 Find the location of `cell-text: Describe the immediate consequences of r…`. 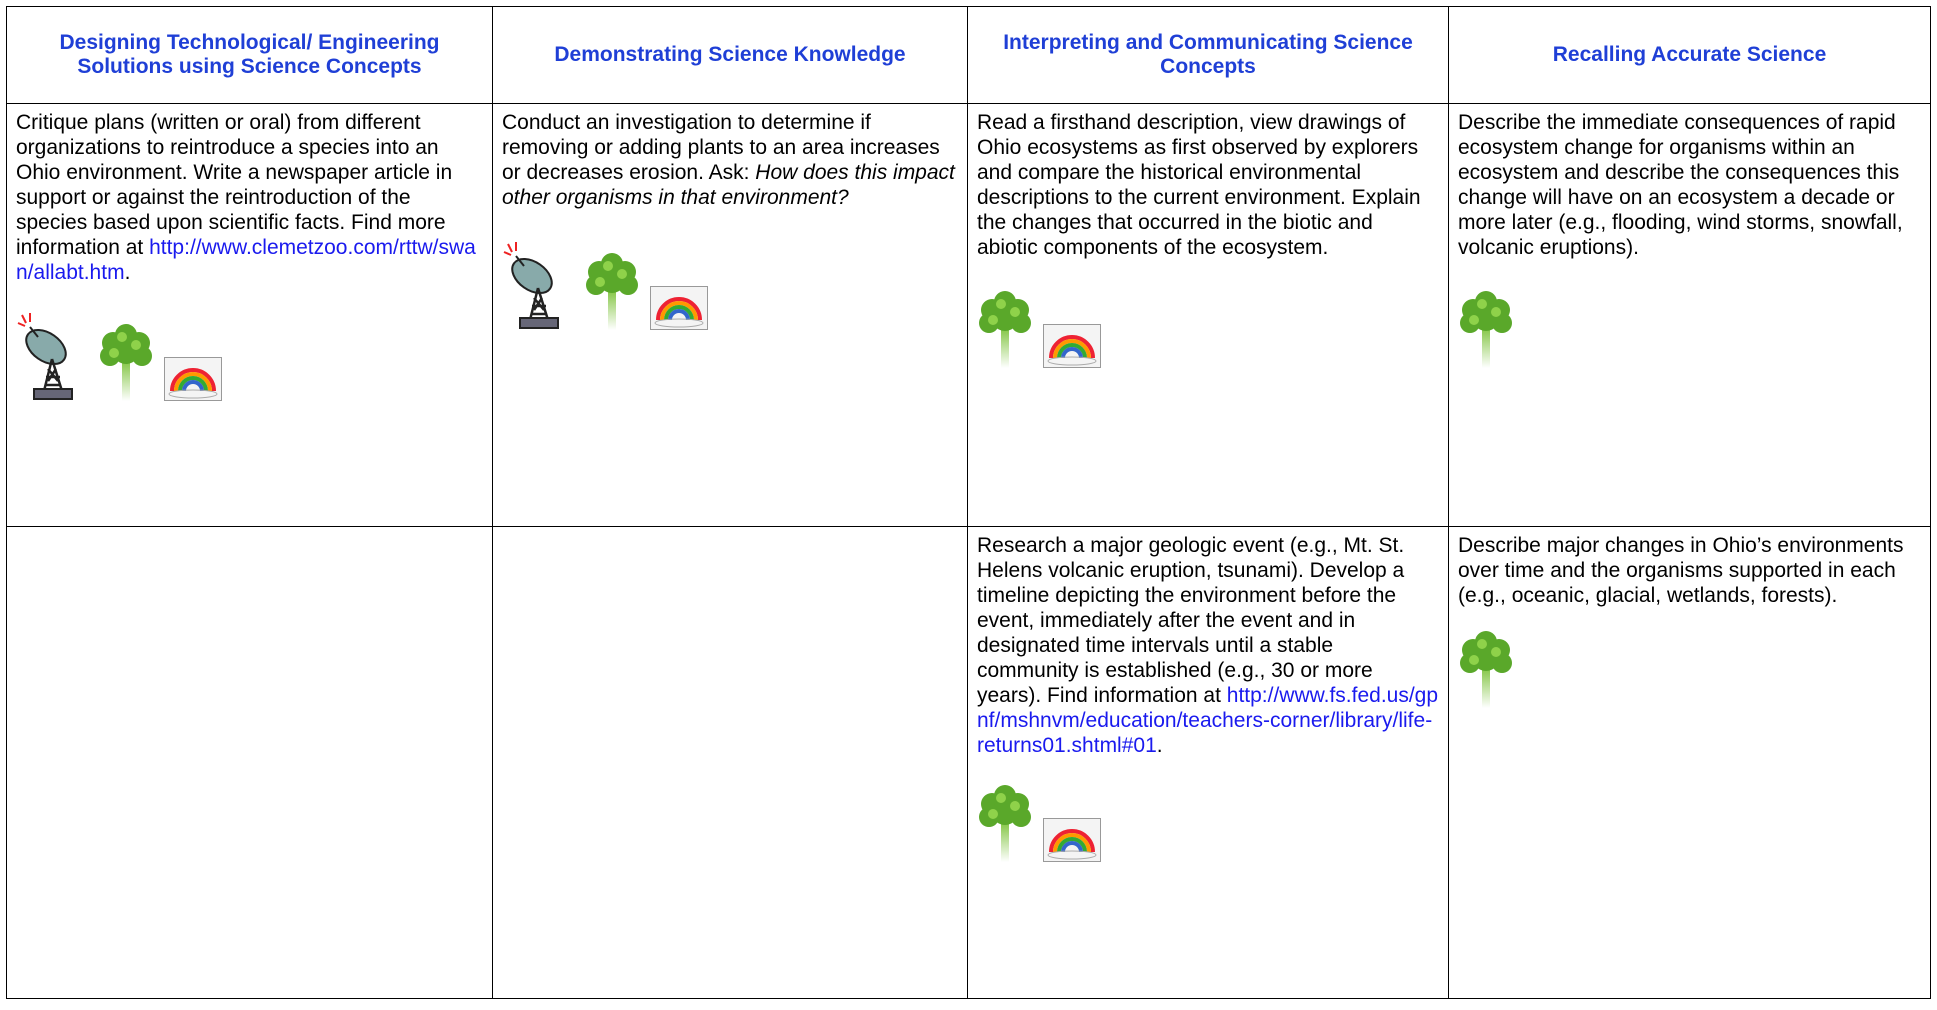

cell-text: Describe the immediate consequences of r… is located at coordinates (1680, 185).